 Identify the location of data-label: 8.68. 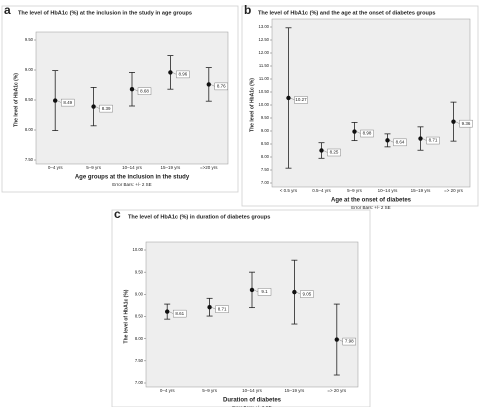
(144, 90).